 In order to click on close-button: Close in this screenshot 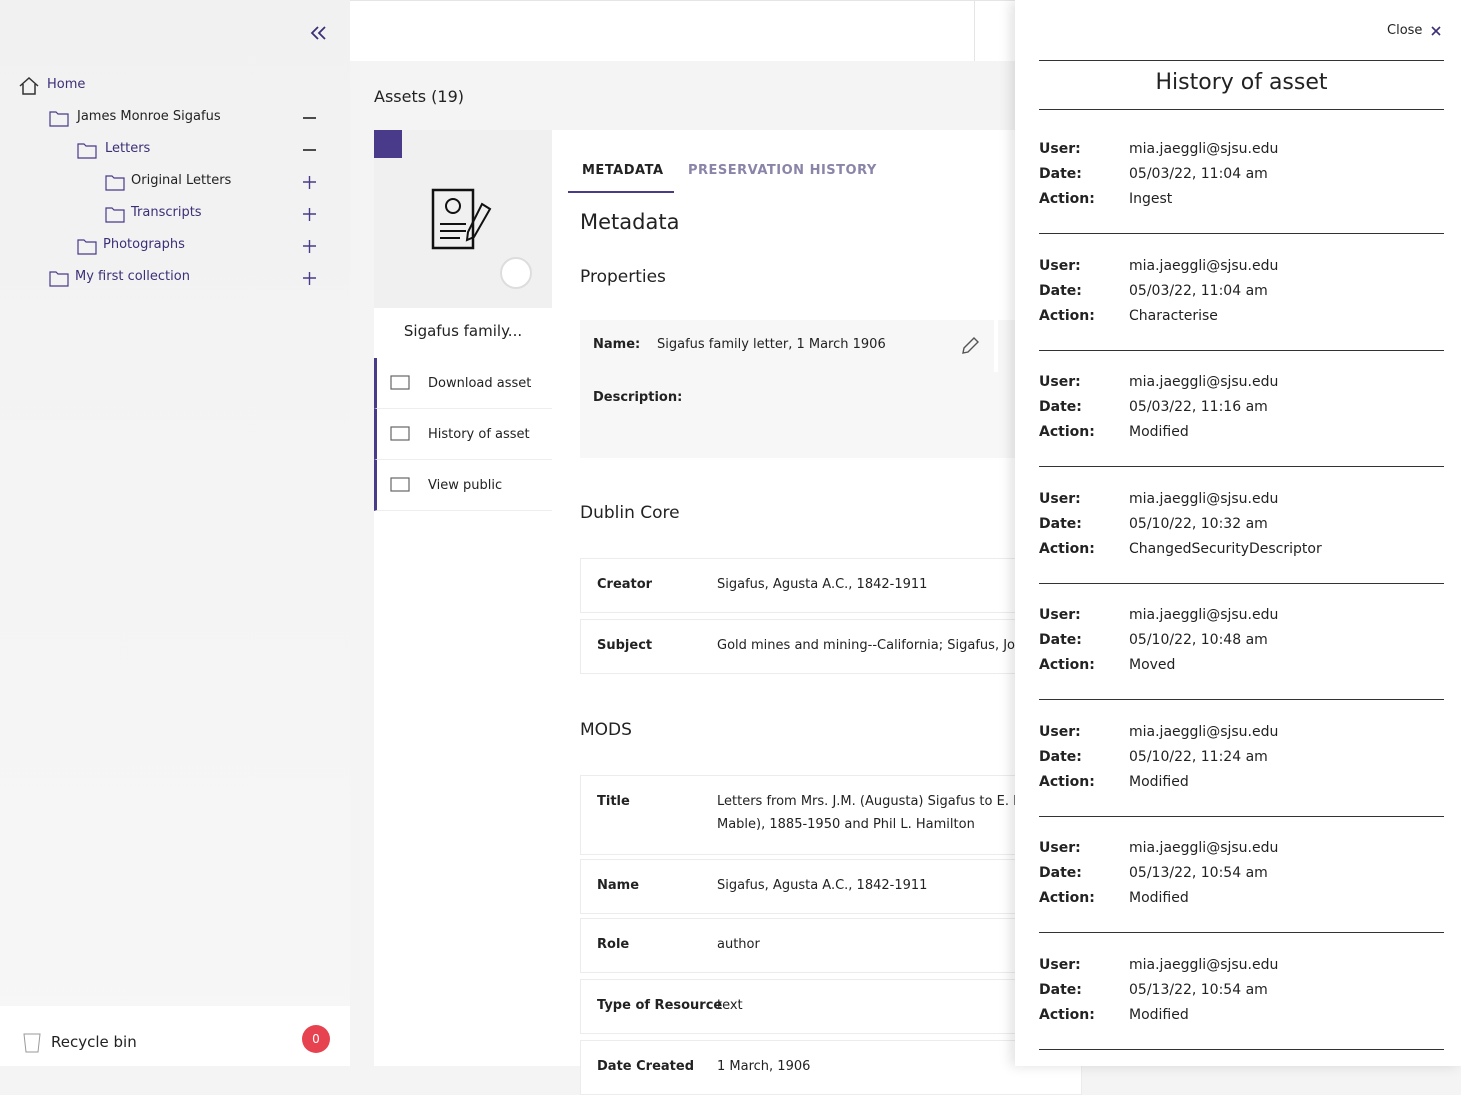, I will do `click(1405, 30)`.